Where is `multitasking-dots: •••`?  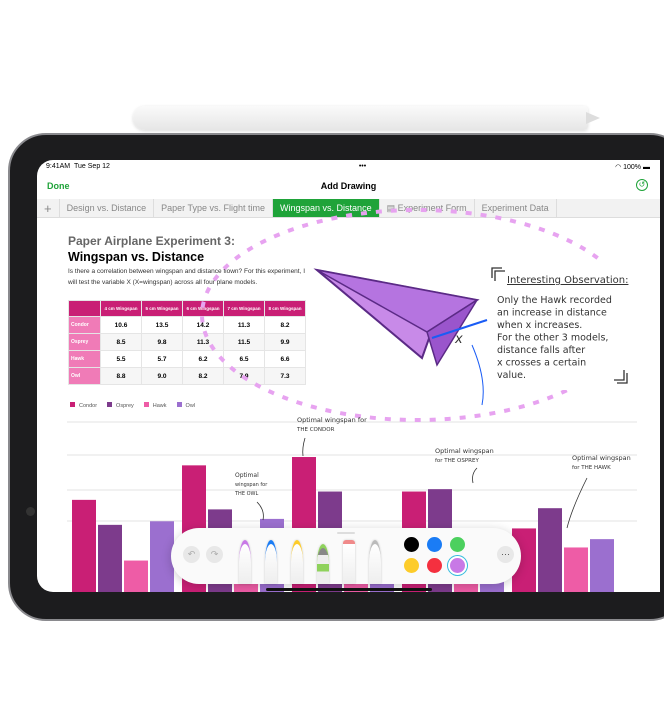 multitasking-dots: ••• is located at coordinates (362, 166).